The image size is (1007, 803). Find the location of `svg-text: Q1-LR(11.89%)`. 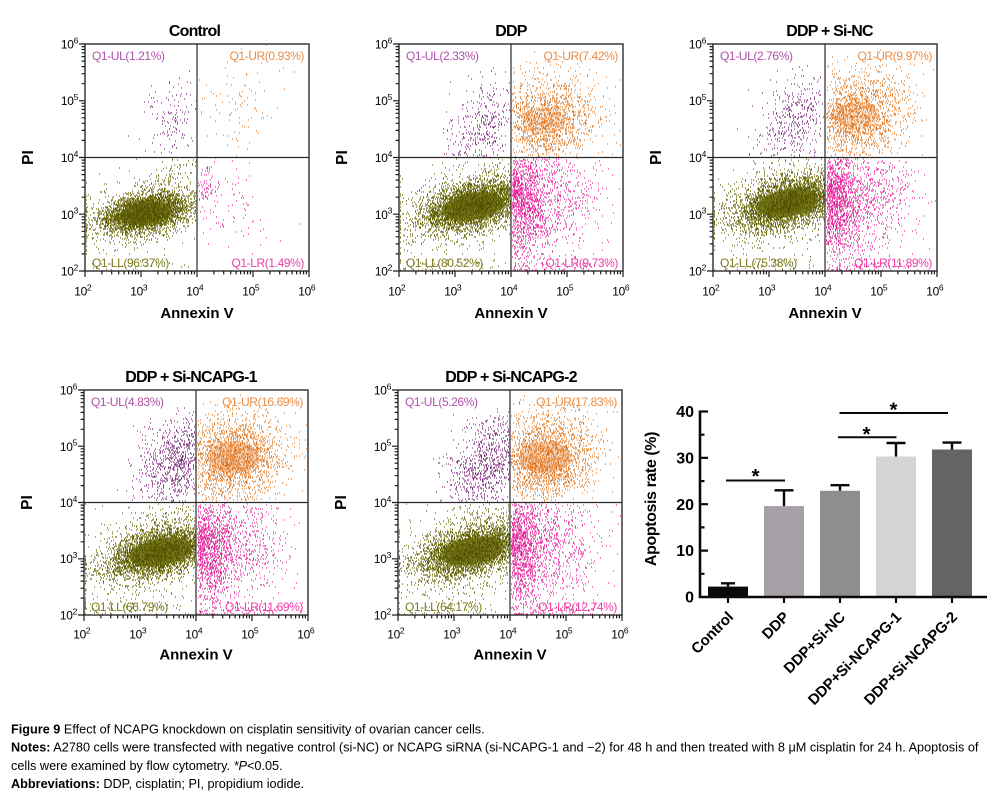

svg-text: Q1-LR(11.89%) is located at coordinates (893, 263).